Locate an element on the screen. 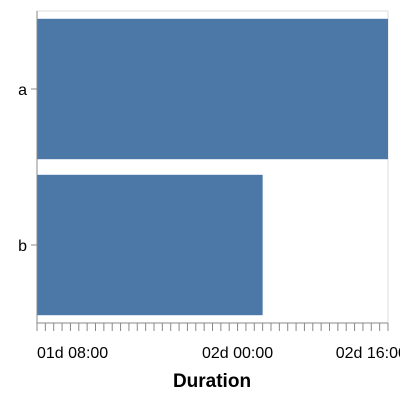  x-tick-label-0: 01d 08:00 is located at coordinates (72, 353).